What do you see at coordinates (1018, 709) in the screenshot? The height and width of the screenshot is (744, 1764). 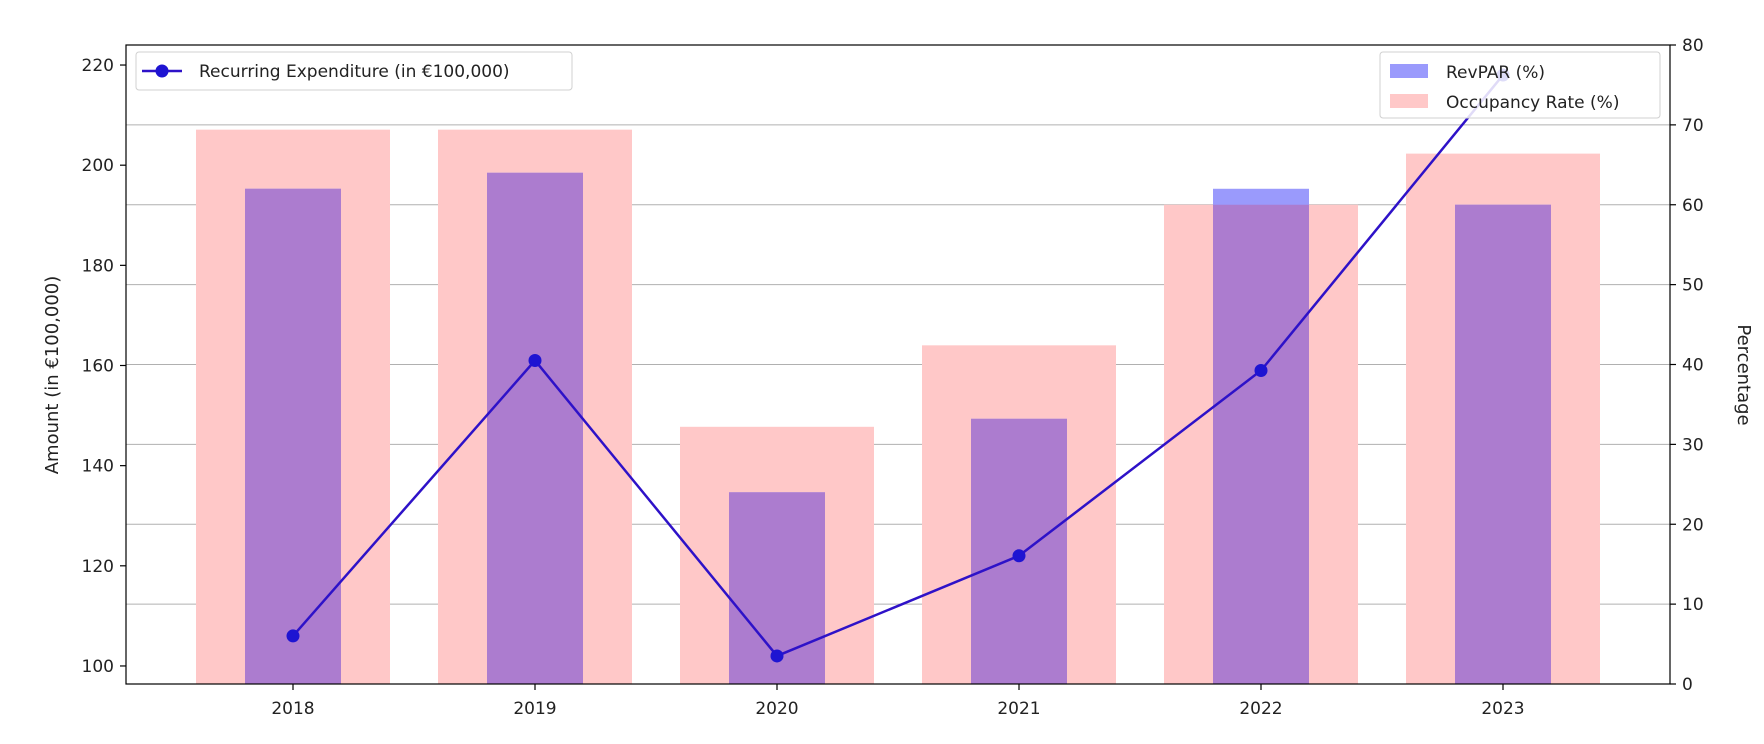 I see `x-tick-label: 2021` at bounding box center [1018, 709].